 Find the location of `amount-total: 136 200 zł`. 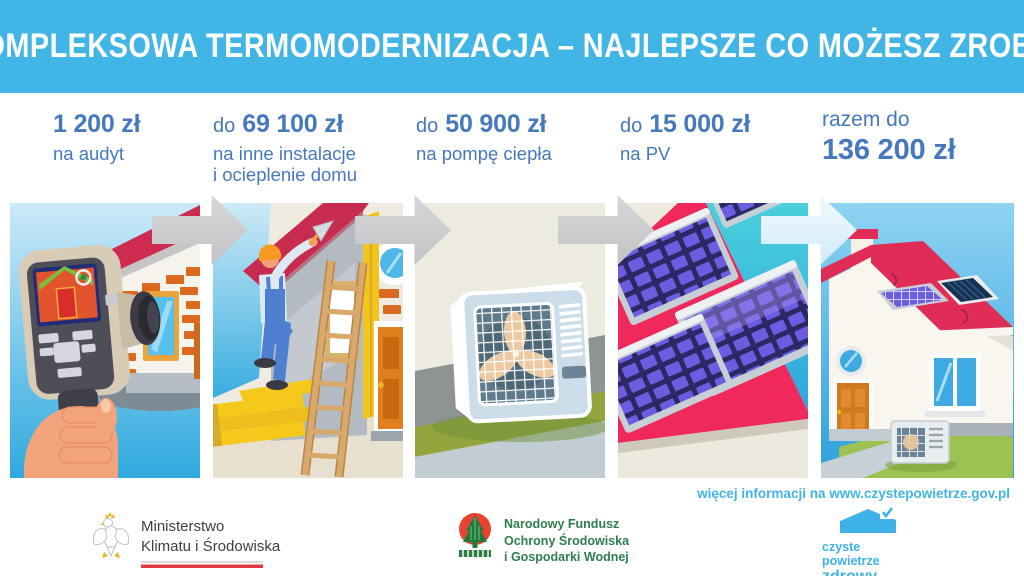

amount-total: 136 200 zł is located at coordinates (889, 150).